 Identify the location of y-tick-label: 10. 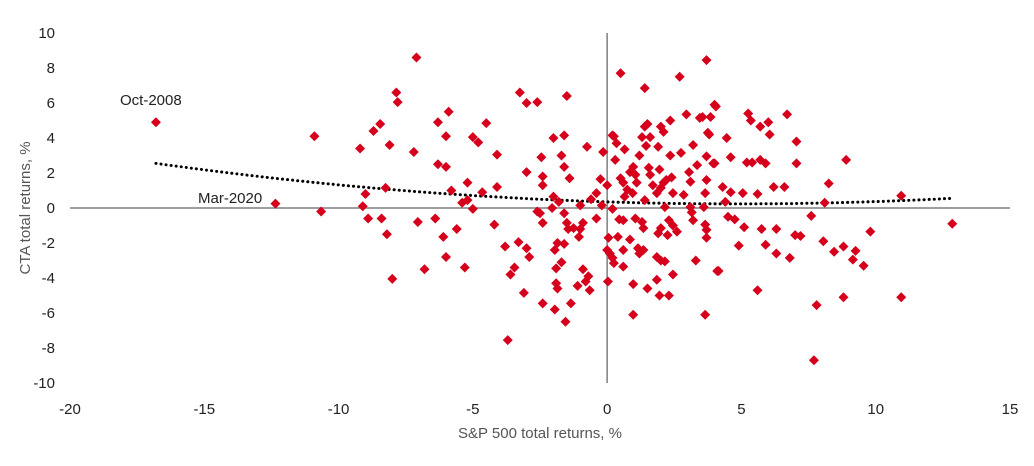
(46, 33).